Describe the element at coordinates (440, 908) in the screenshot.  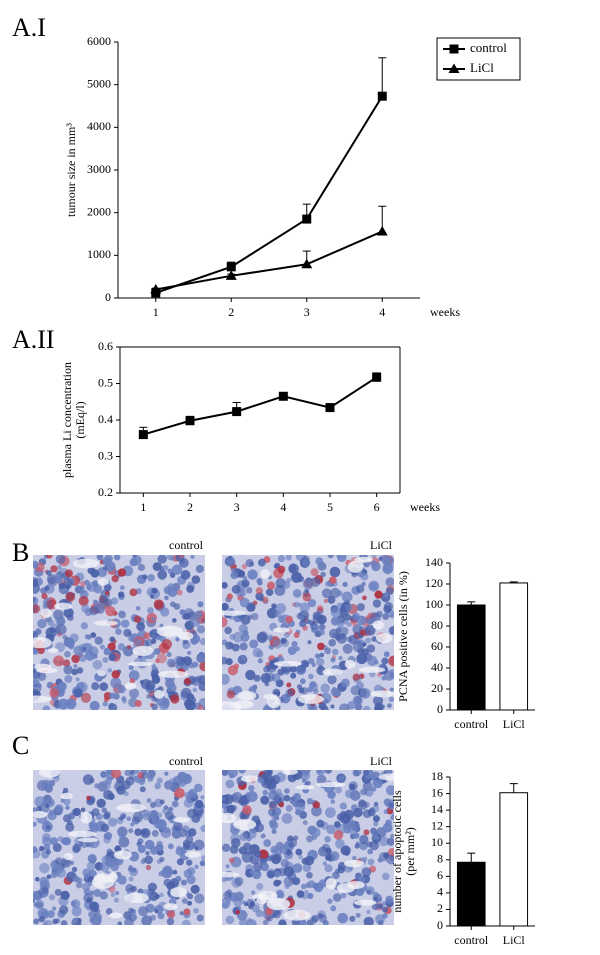
I see `y-tick-label: 2` at that location.